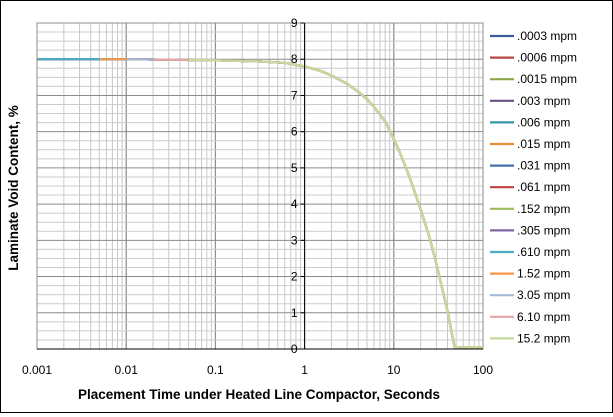  Describe the element at coordinates (543, 295) in the screenshot. I see `legend-entry-label: 3.05 mpm` at that location.